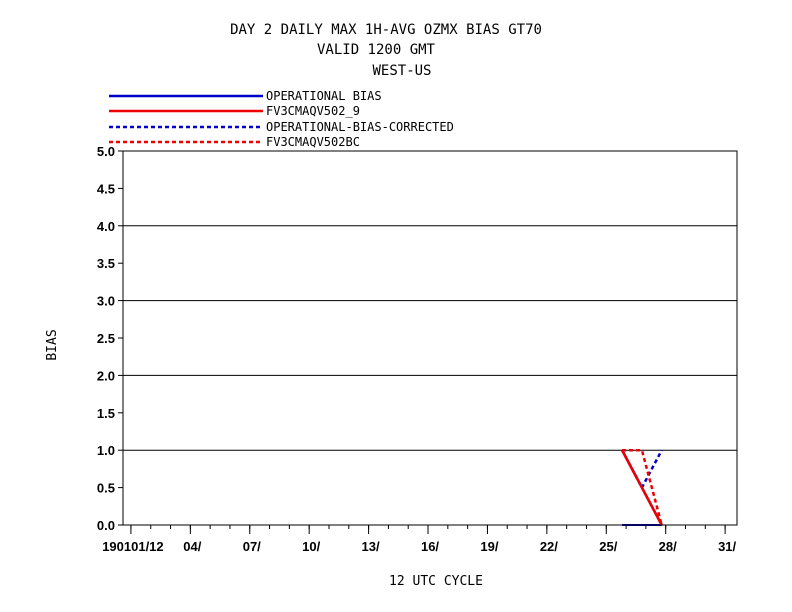  I want to click on x-tick-label: 190101/12, so click(132, 546).